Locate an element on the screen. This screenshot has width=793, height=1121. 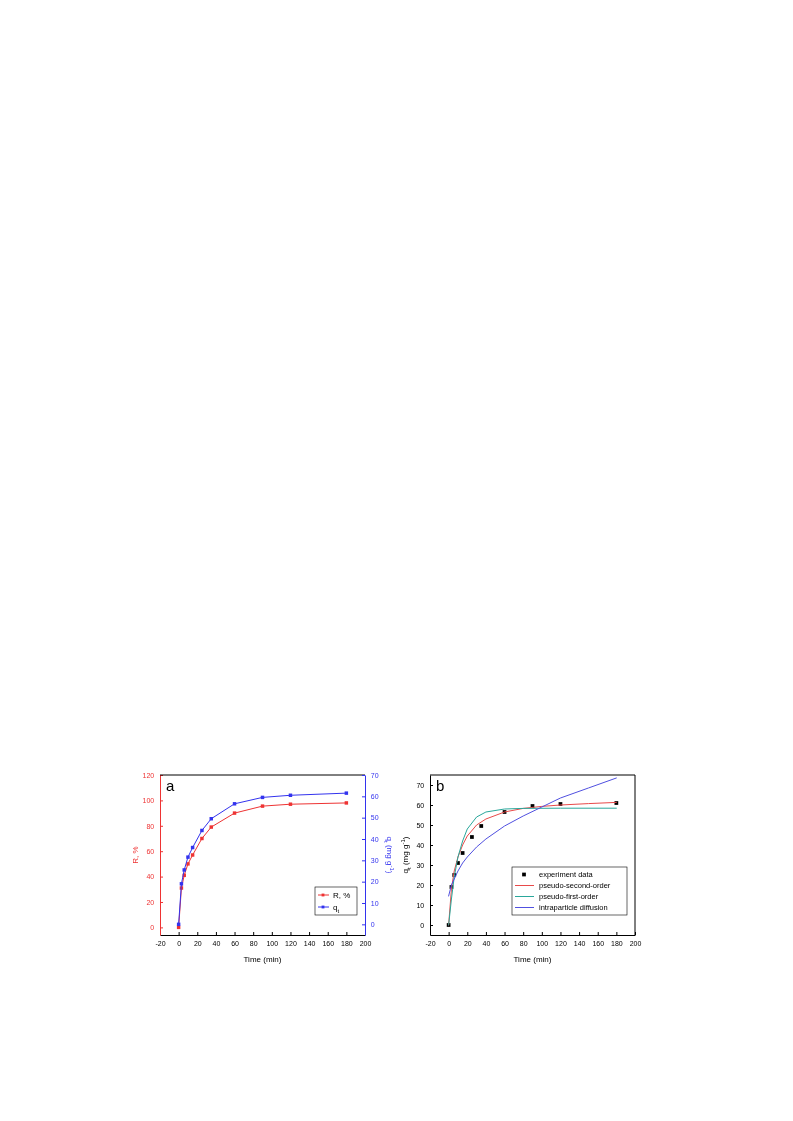
legend-label: q$_{t}$ is located at coordinates (336, 908).